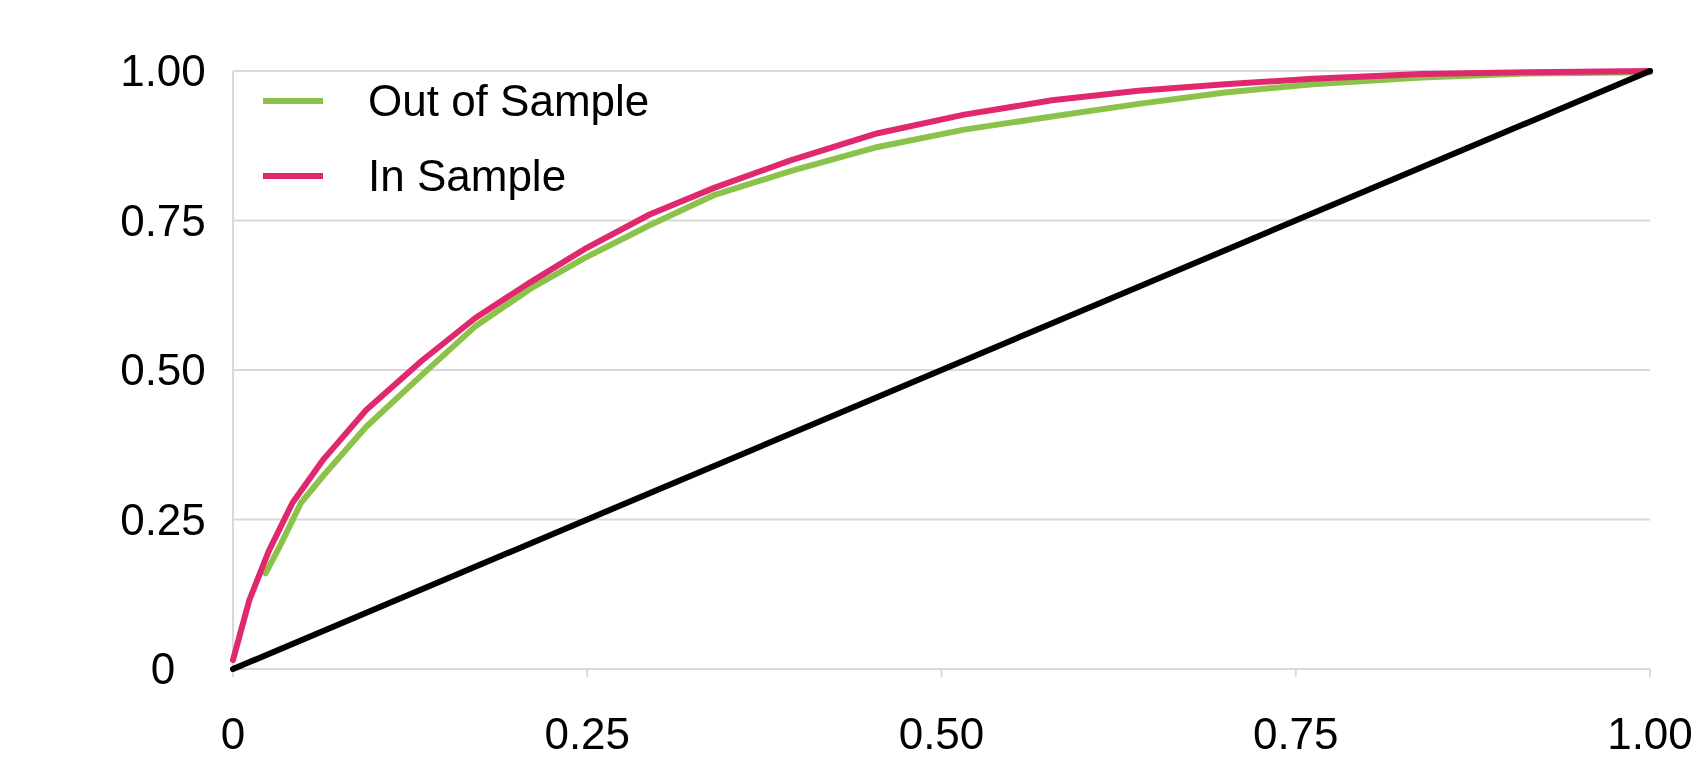 This screenshot has width=1705, height=779. I want to click on x-tick-label: 0.25, so click(587, 733).